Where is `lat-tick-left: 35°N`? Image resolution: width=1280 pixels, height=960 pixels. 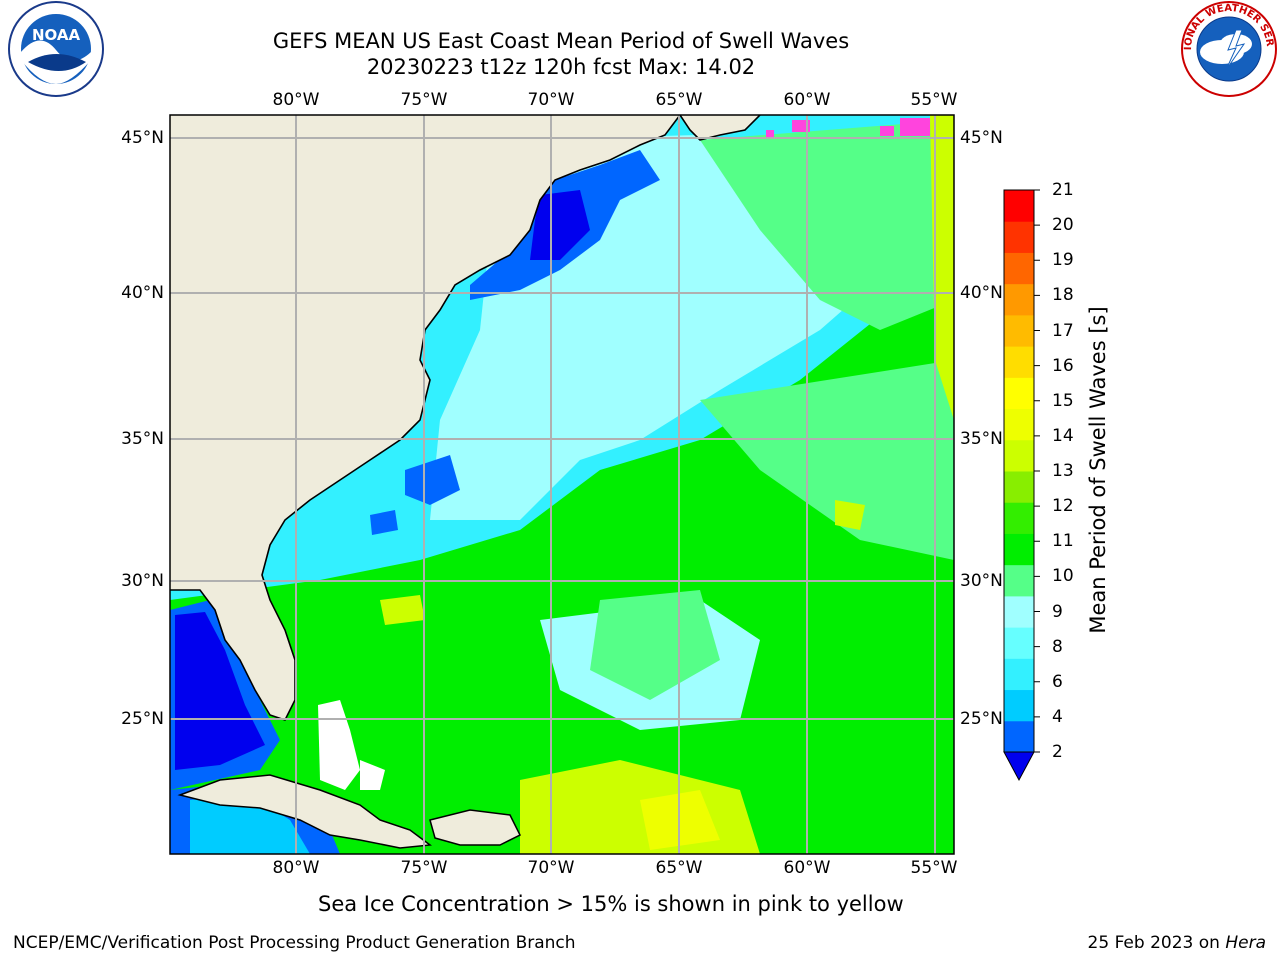
lat-tick-left: 35°N is located at coordinates (142, 439).